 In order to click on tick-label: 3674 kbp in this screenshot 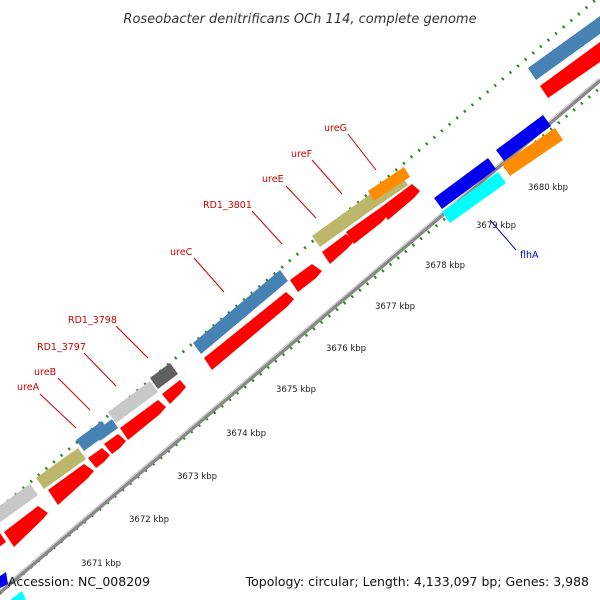, I will do `click(246, 434)`.